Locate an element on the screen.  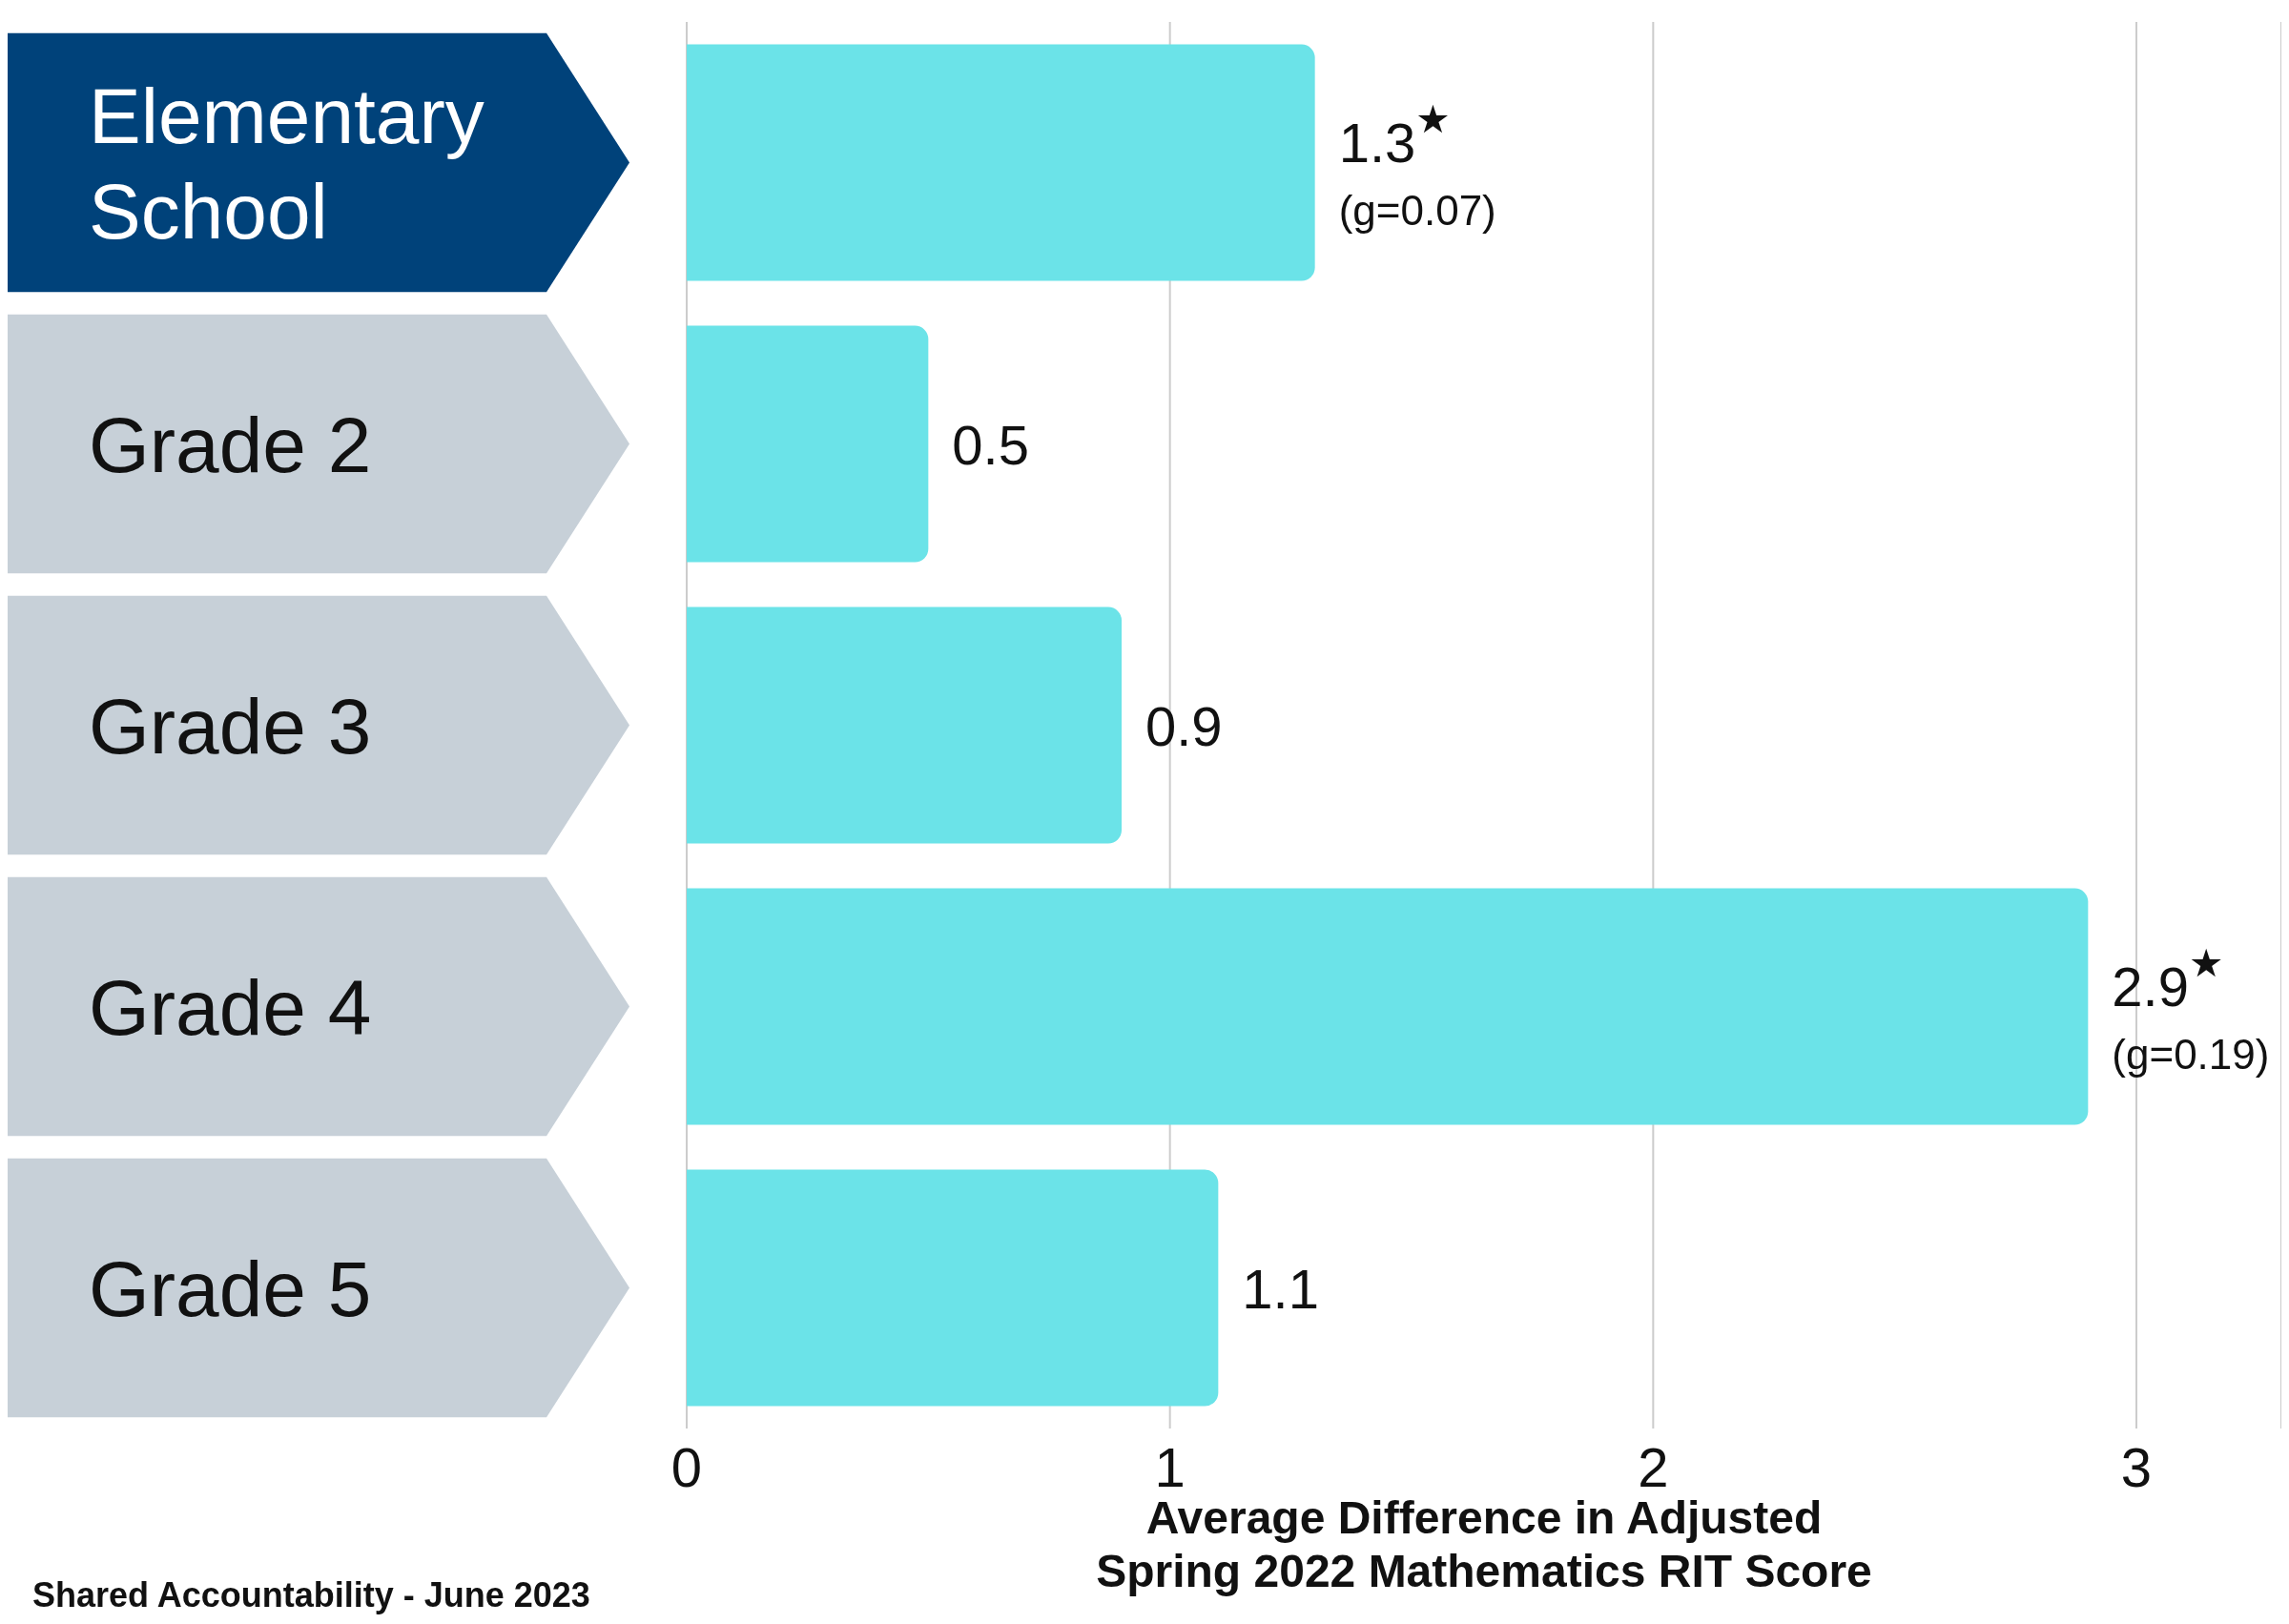
data-label: 2.9$^{★}$ is located at coordinates (2168, 978).